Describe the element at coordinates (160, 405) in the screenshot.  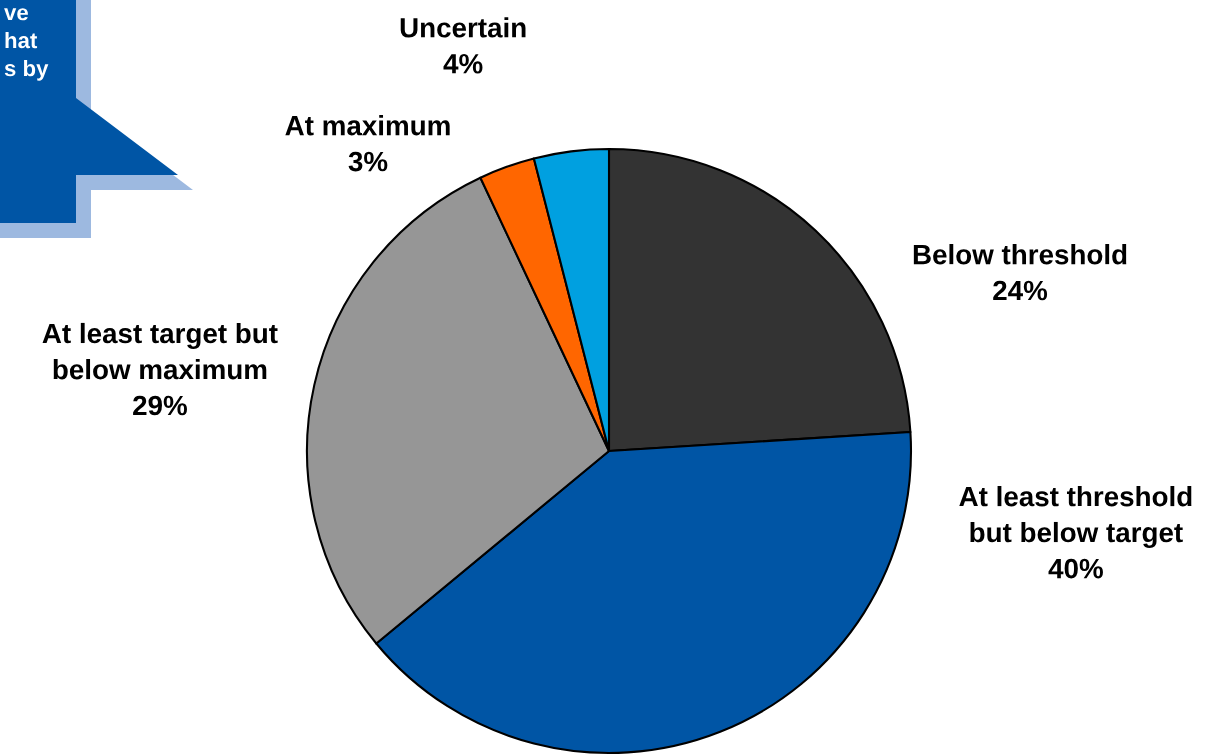
I see `data-label: 29%` at that location.